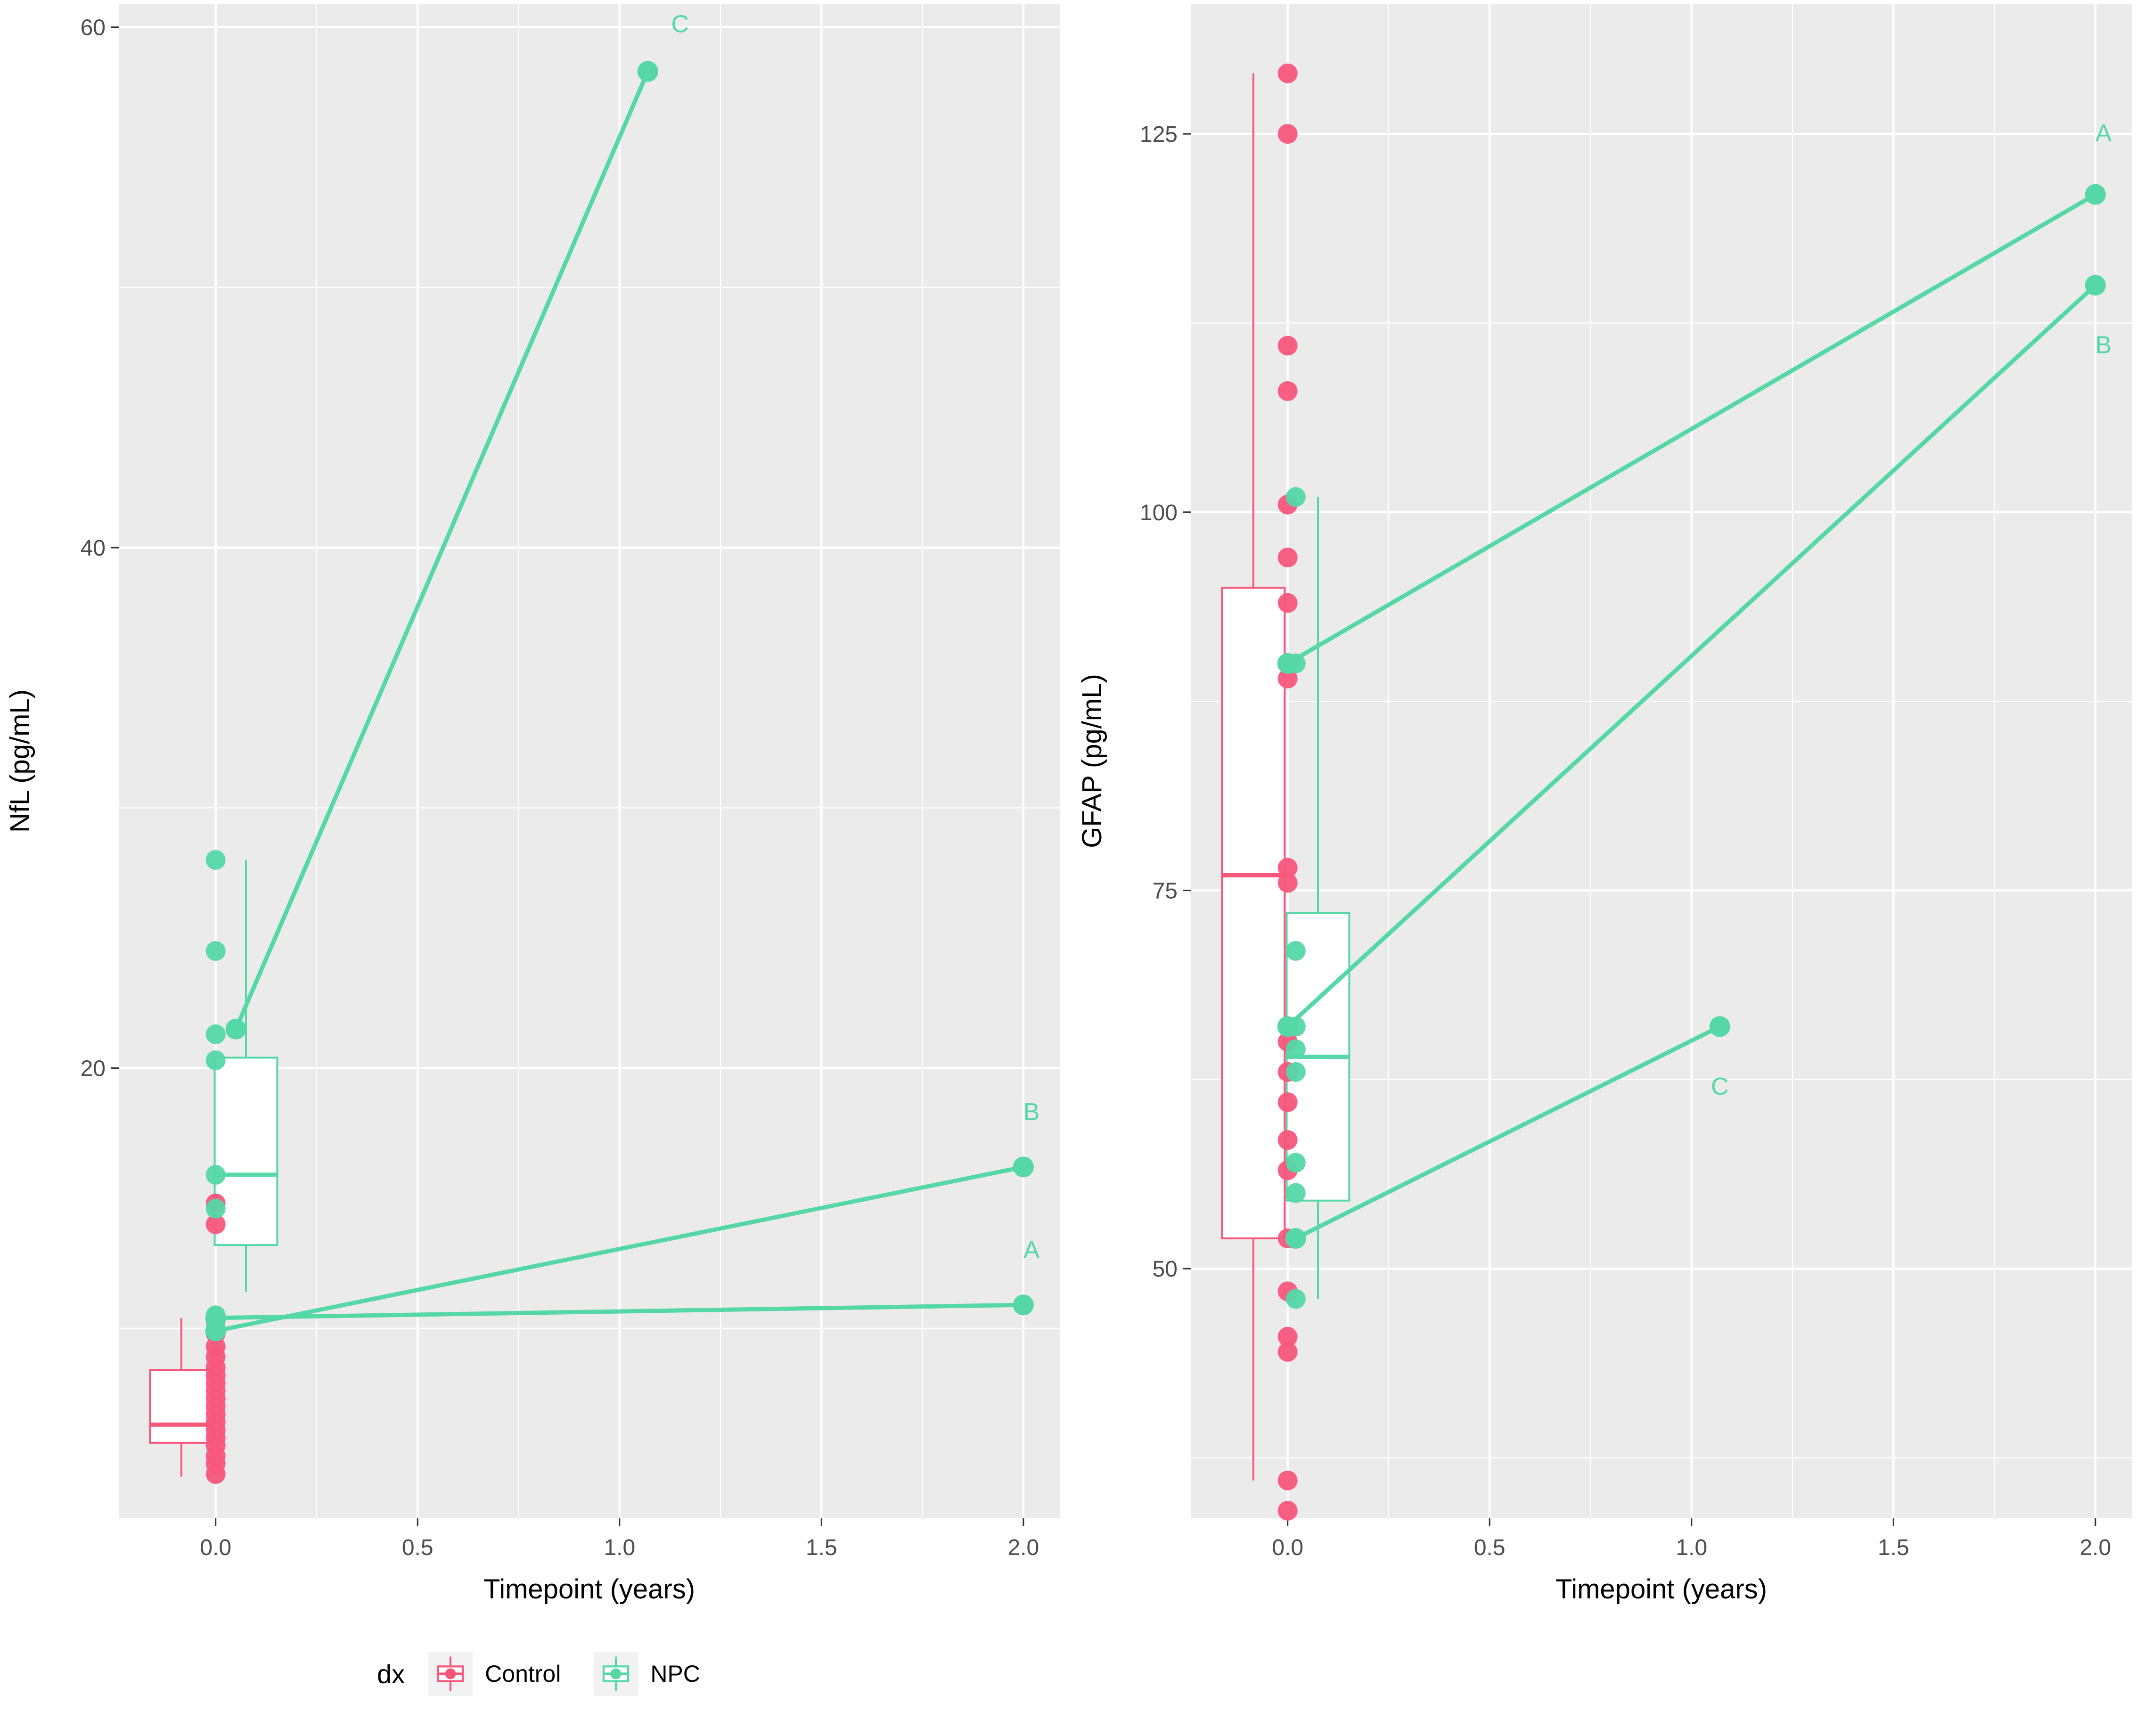  Describe the element at coordinates (1165, 891) in the screenshot. I see `y-tick-label: 75` at that location.